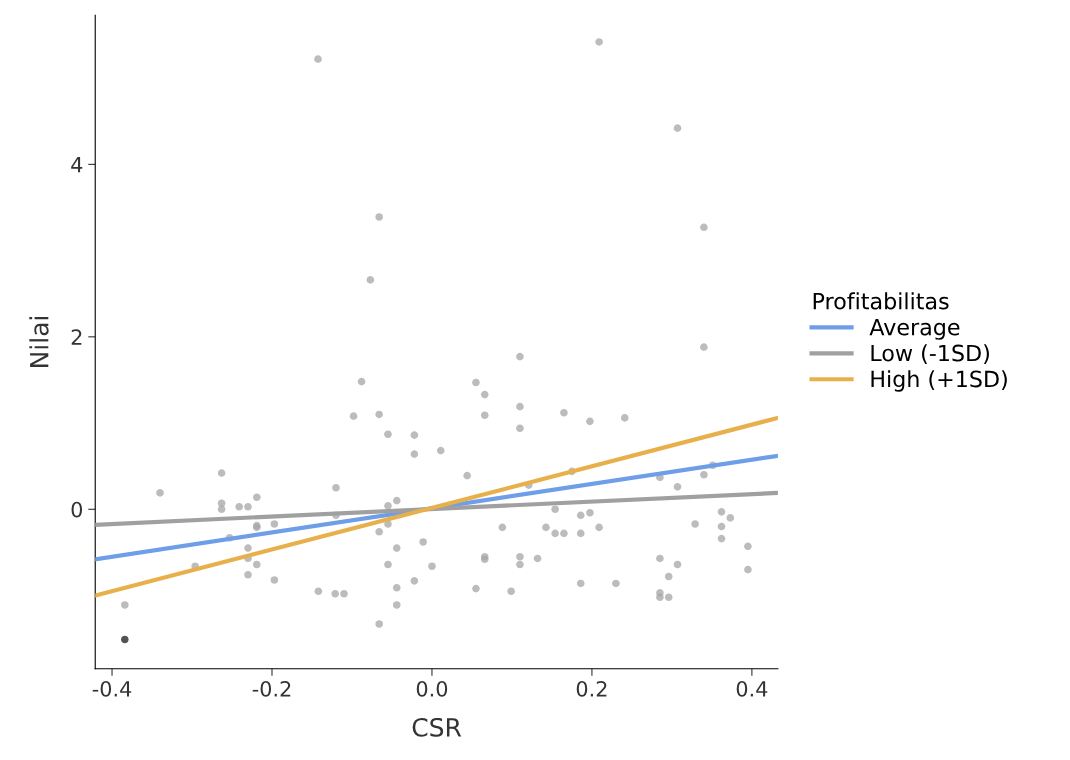 The width and height of the screenshot is (1070, 760). I want to click on x-tick-label: 0.4, so click(752, 688).